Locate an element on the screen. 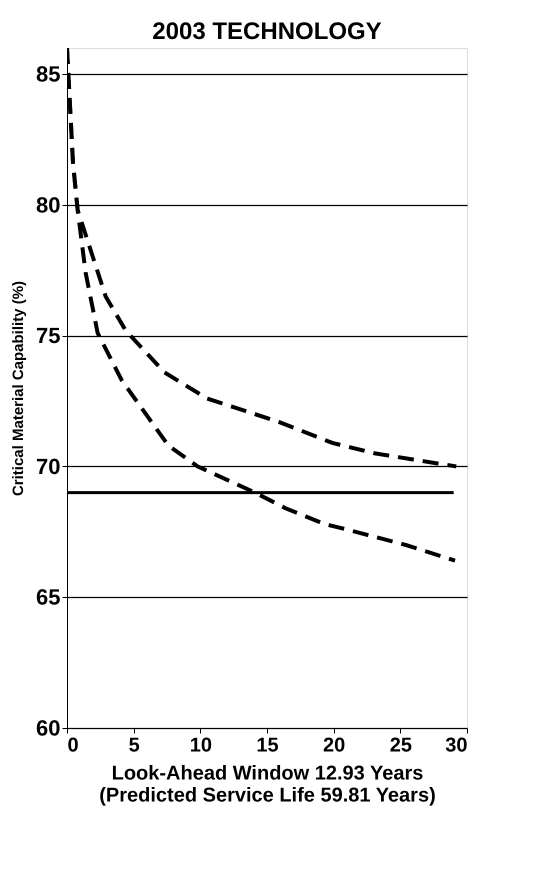 Image resolution: width=556 pixels, height=888 pixels. x-axis-title: Look-Ahead Window 12.93 Years (Predicted Service Life 59.81 Years) is located at coordinates (267, 784).